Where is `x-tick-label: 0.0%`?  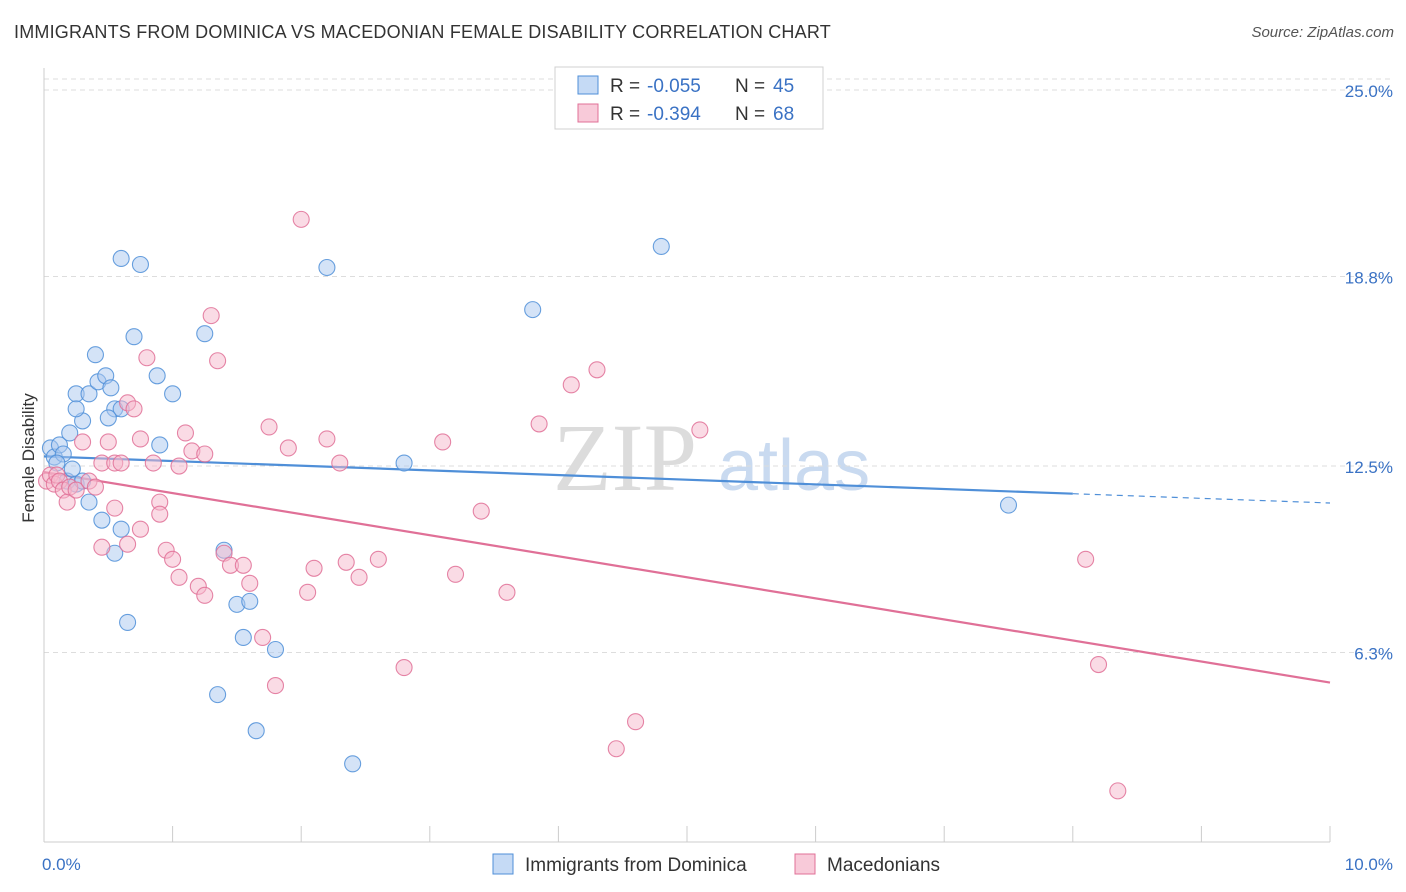 x-tick-label: 0.0% is located at coordinates (61, 864).